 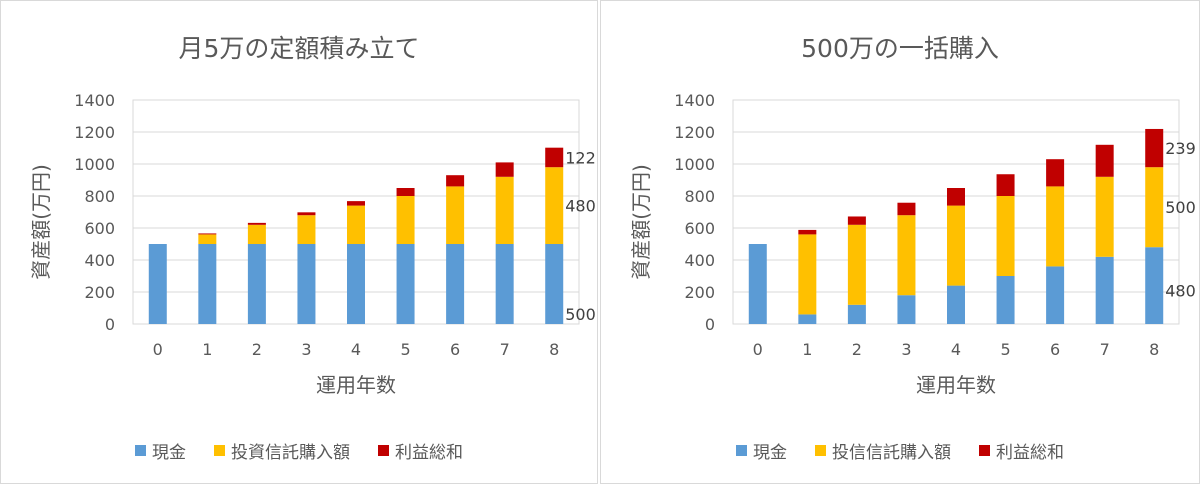 I want to click on x-tick-label: 4, so click(x=956, y=349).